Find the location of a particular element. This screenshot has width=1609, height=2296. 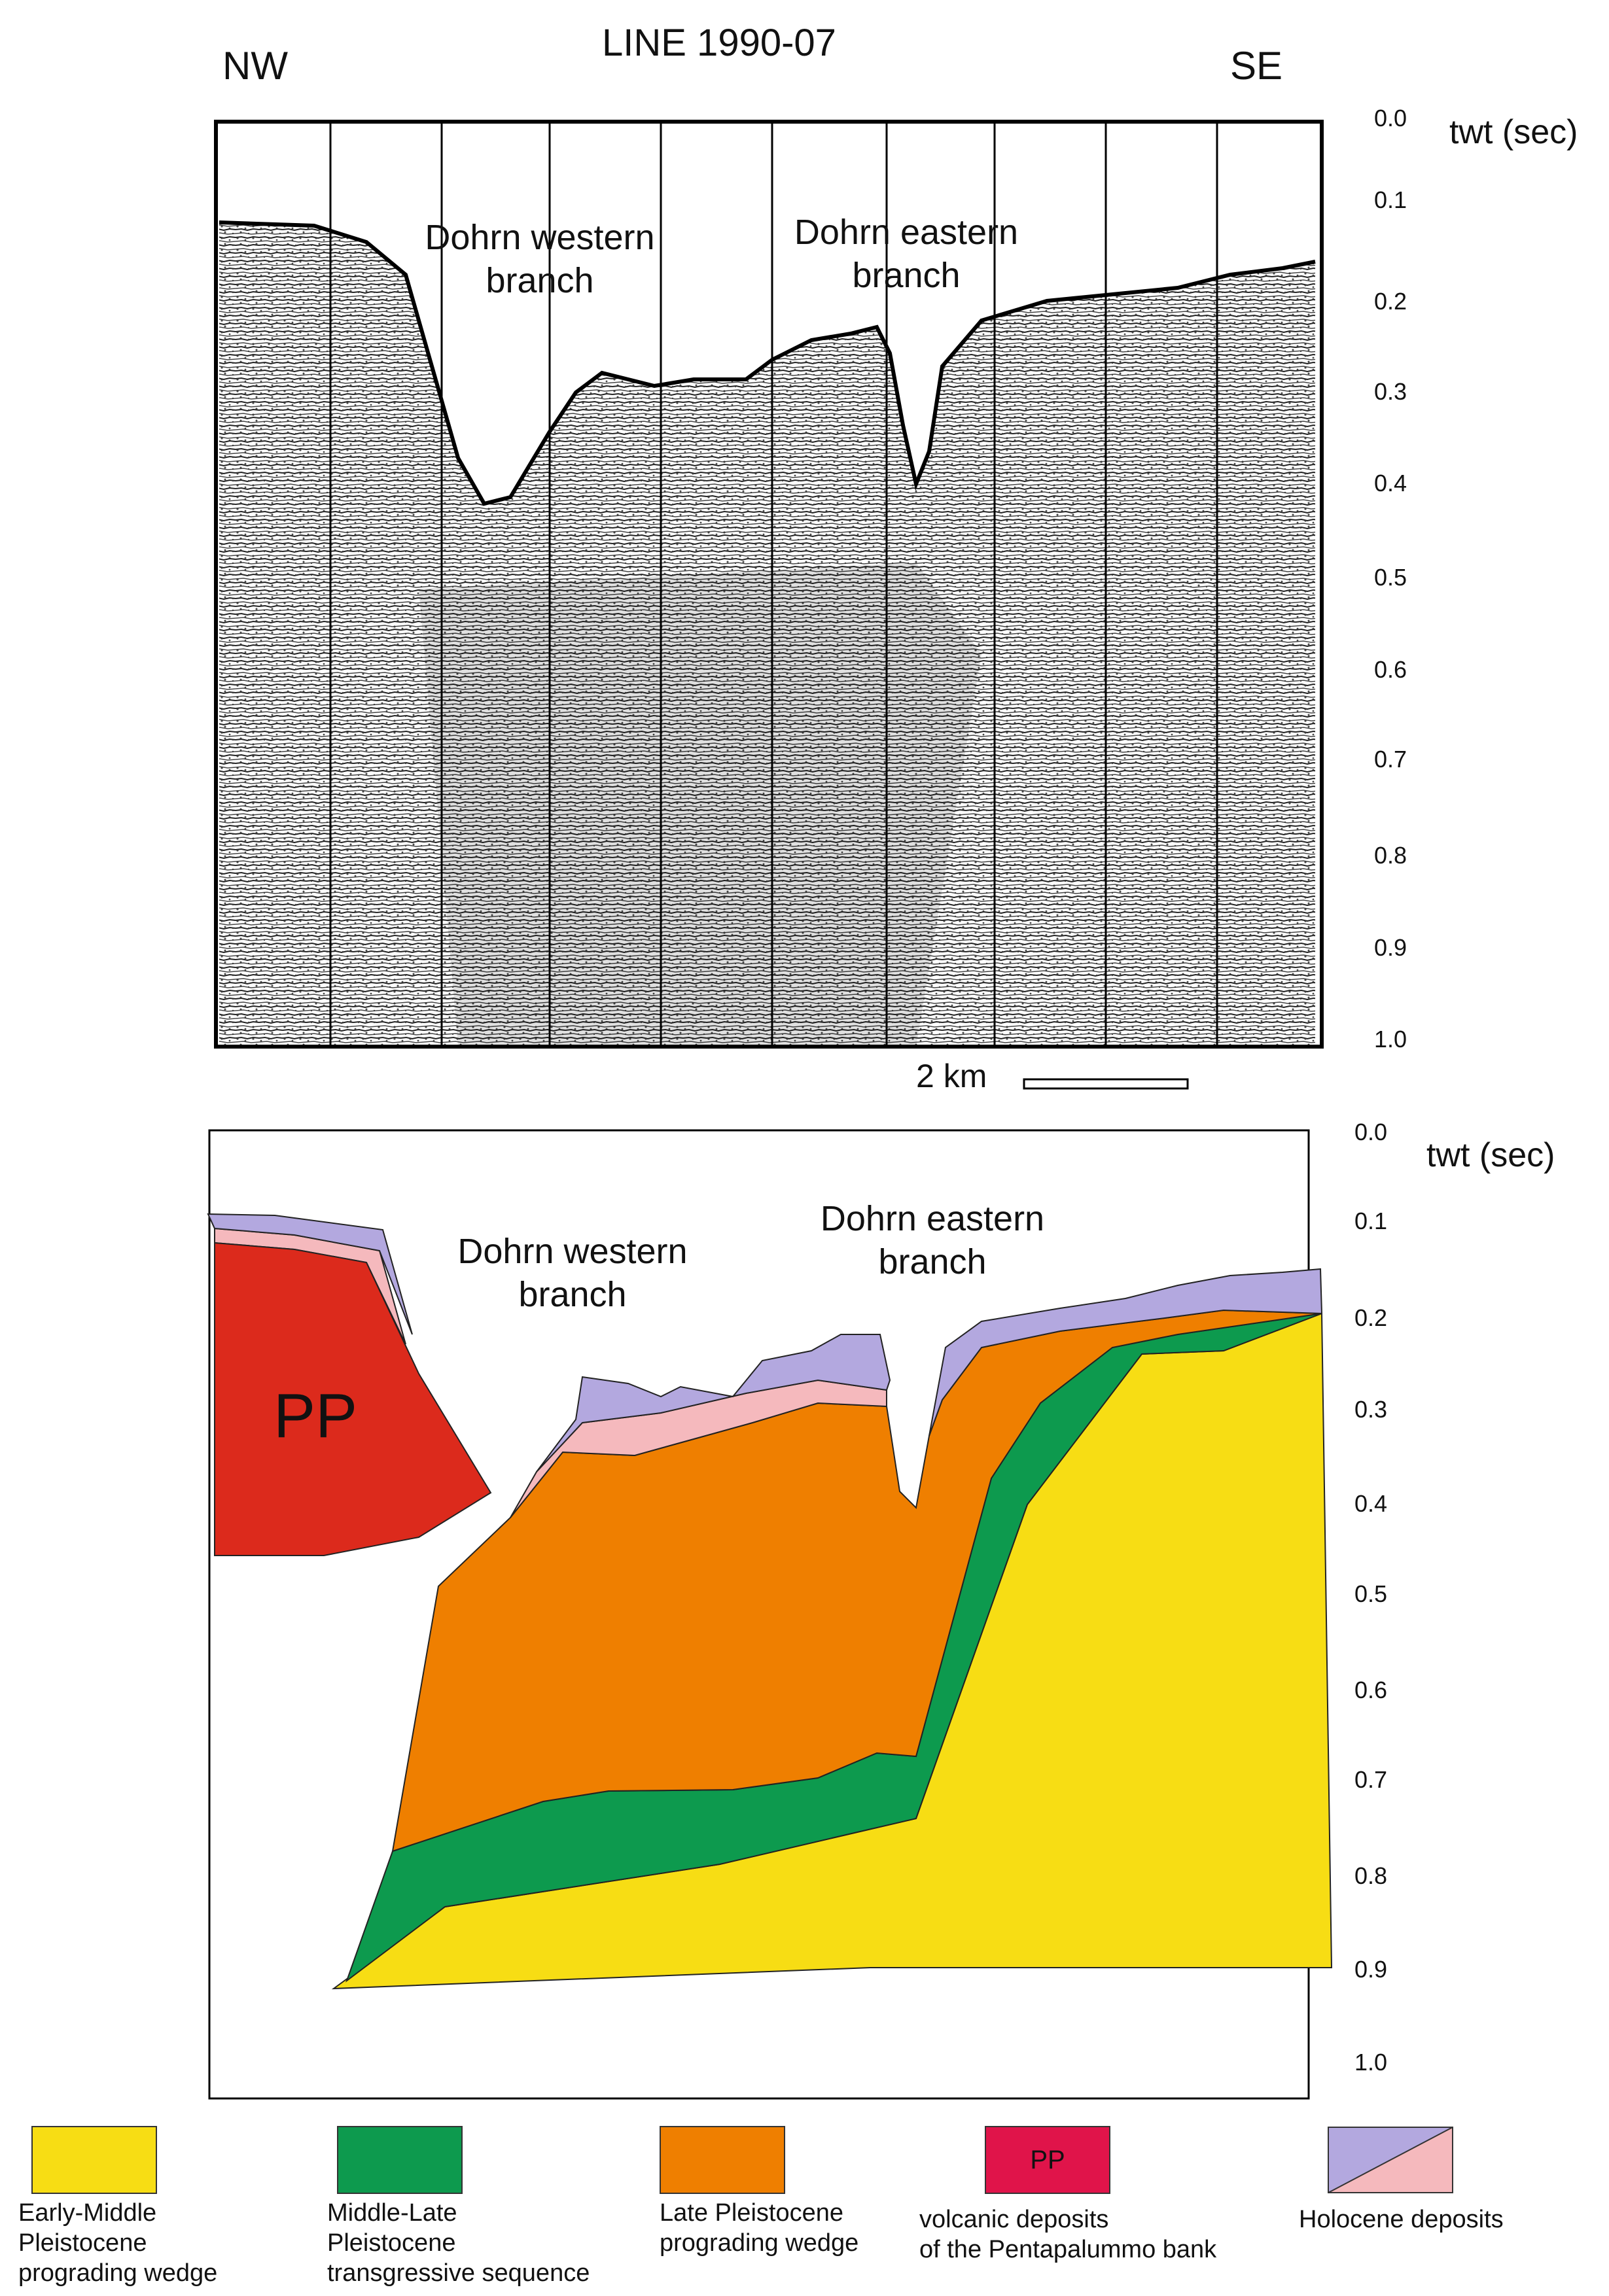

interp-tick: 0.6 is located at coordinates (1370, 1690).